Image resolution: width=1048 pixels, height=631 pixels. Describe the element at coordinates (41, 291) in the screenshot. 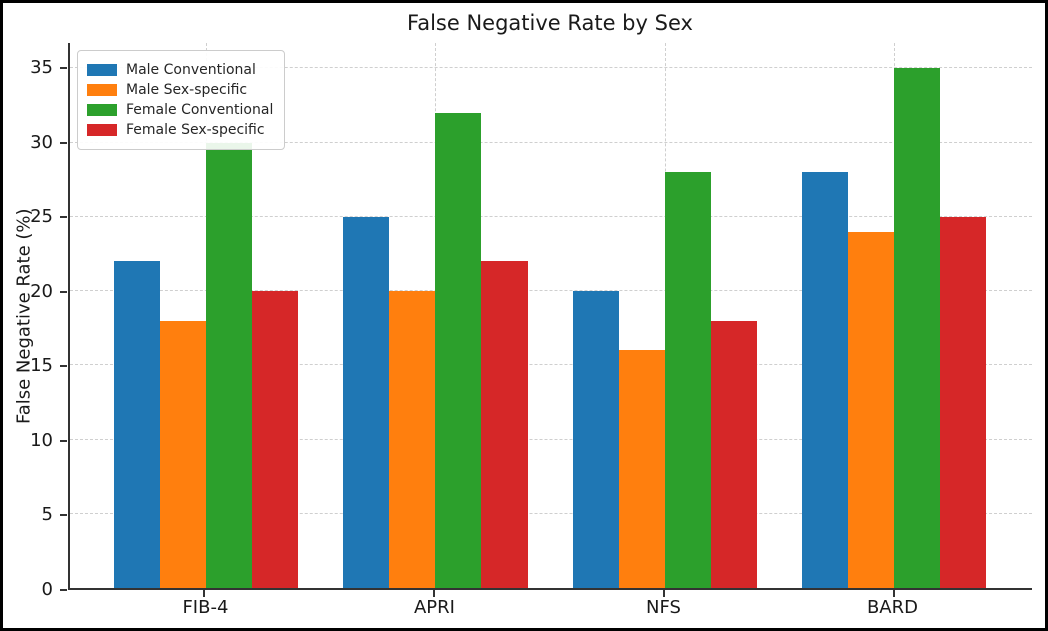

I see `y-tick-label-20: 20` at that location.